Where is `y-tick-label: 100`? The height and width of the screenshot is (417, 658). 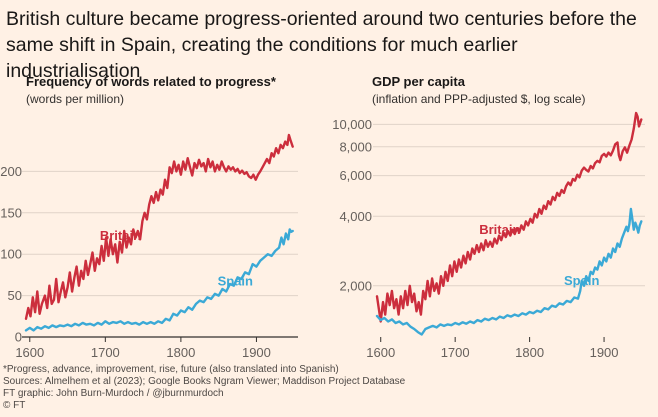
y-tick-label: 100 is located at coordinates (11, 254).